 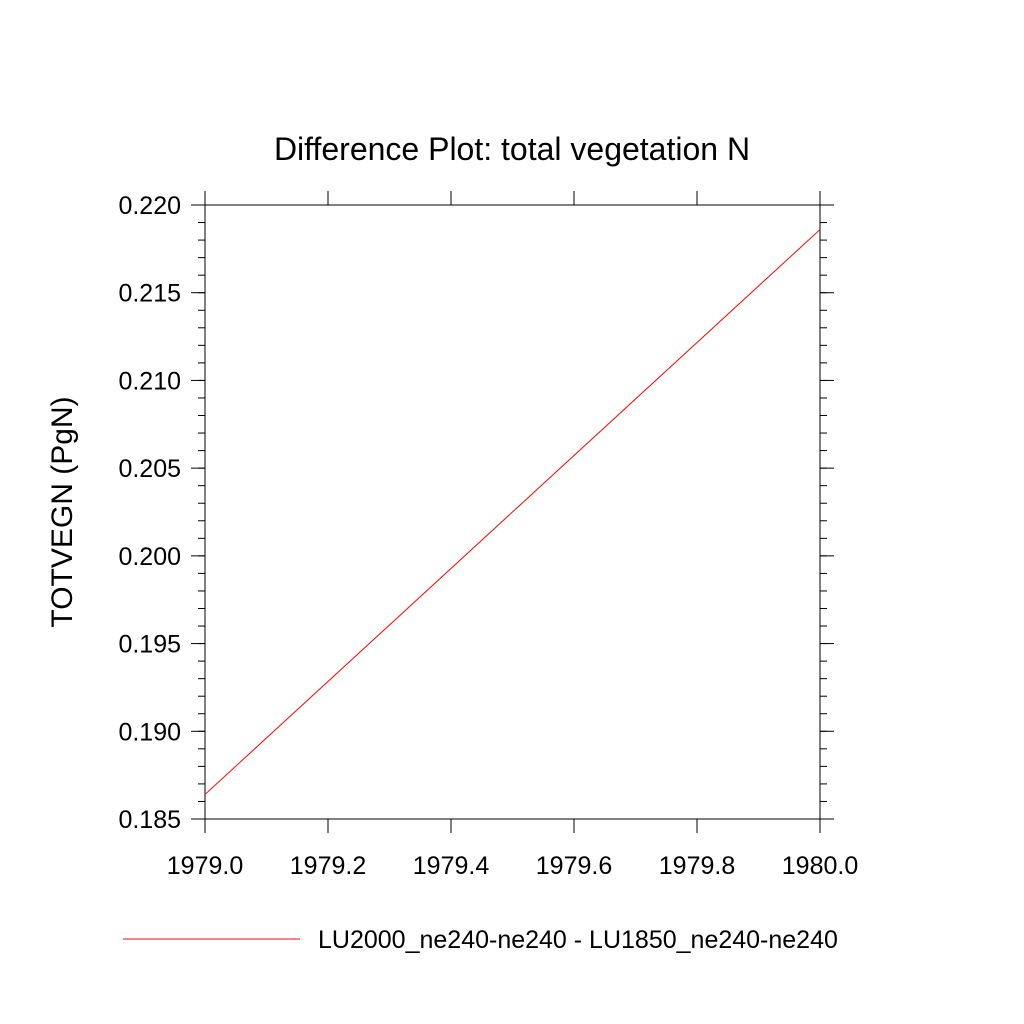 What do you see at coordinates (149, 206) in the screenshot?
I see `y-tick-label: 0.220` at bounding box center [149, 206].